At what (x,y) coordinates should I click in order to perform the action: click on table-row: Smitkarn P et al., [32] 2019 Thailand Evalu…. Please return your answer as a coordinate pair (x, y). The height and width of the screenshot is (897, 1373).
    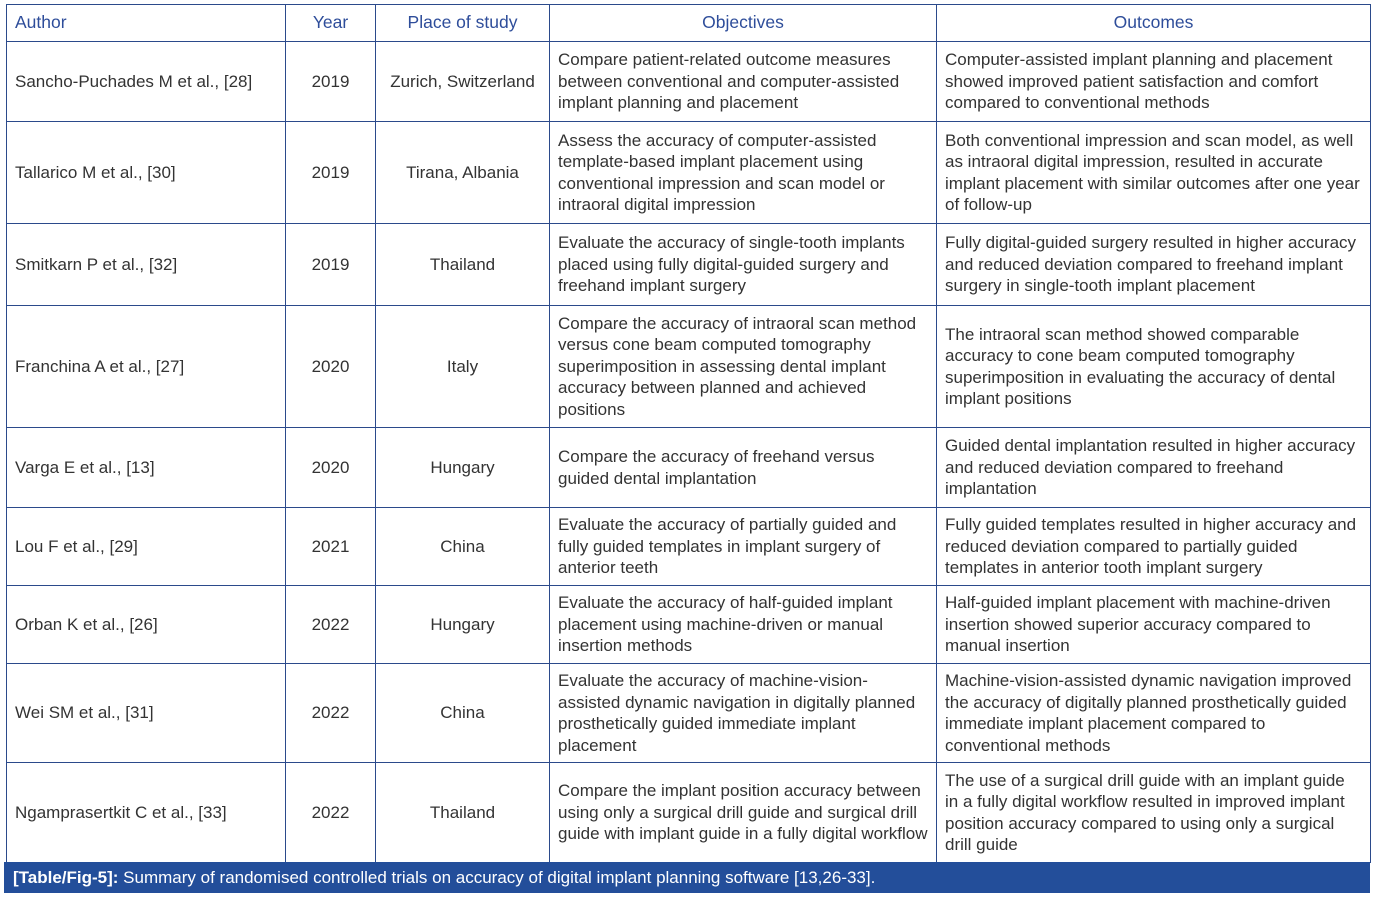
    Looking at the image, I should click on (688, 264).